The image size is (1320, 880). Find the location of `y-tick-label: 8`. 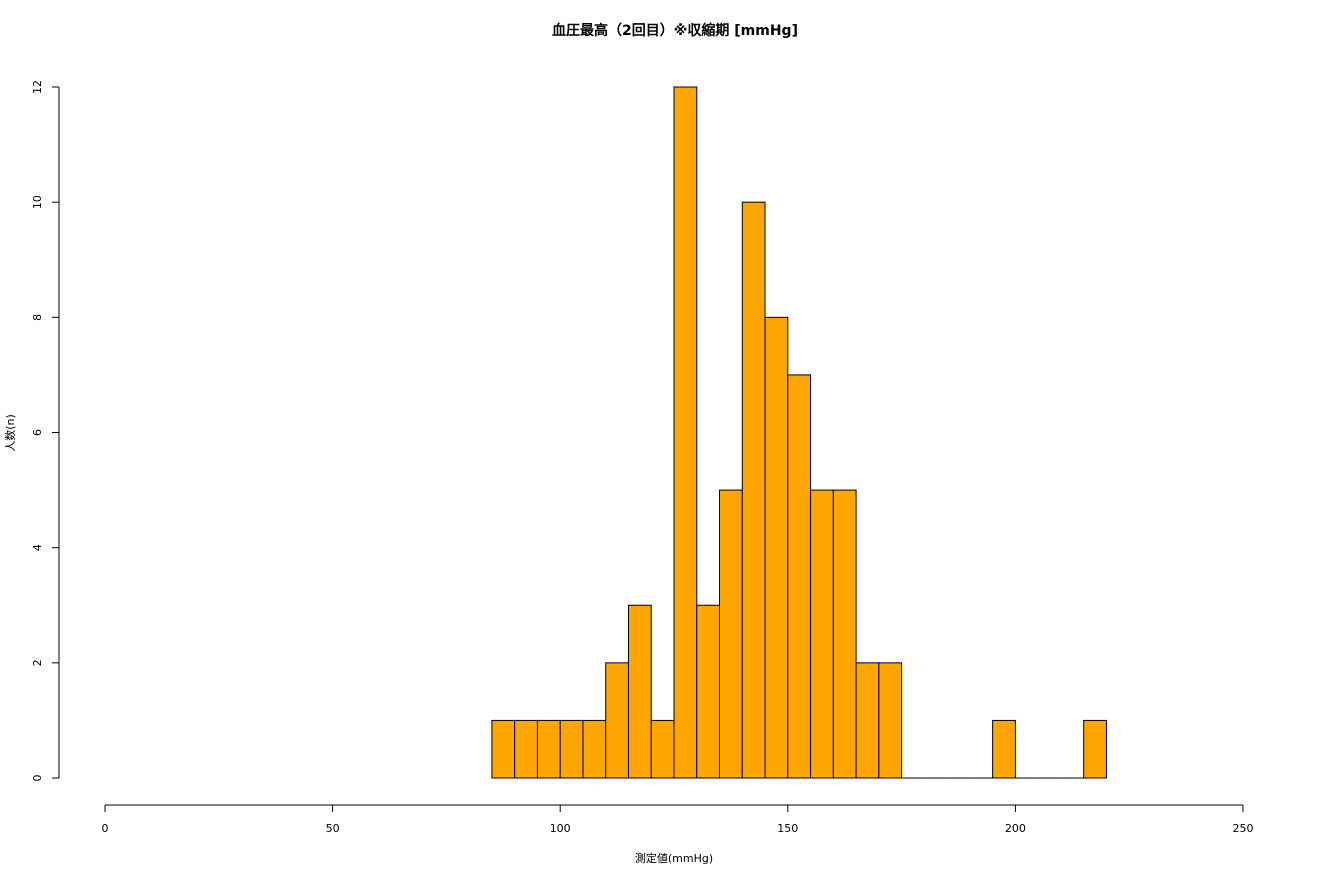

y-tick-label: 8 is located at coordinates (37, 317).